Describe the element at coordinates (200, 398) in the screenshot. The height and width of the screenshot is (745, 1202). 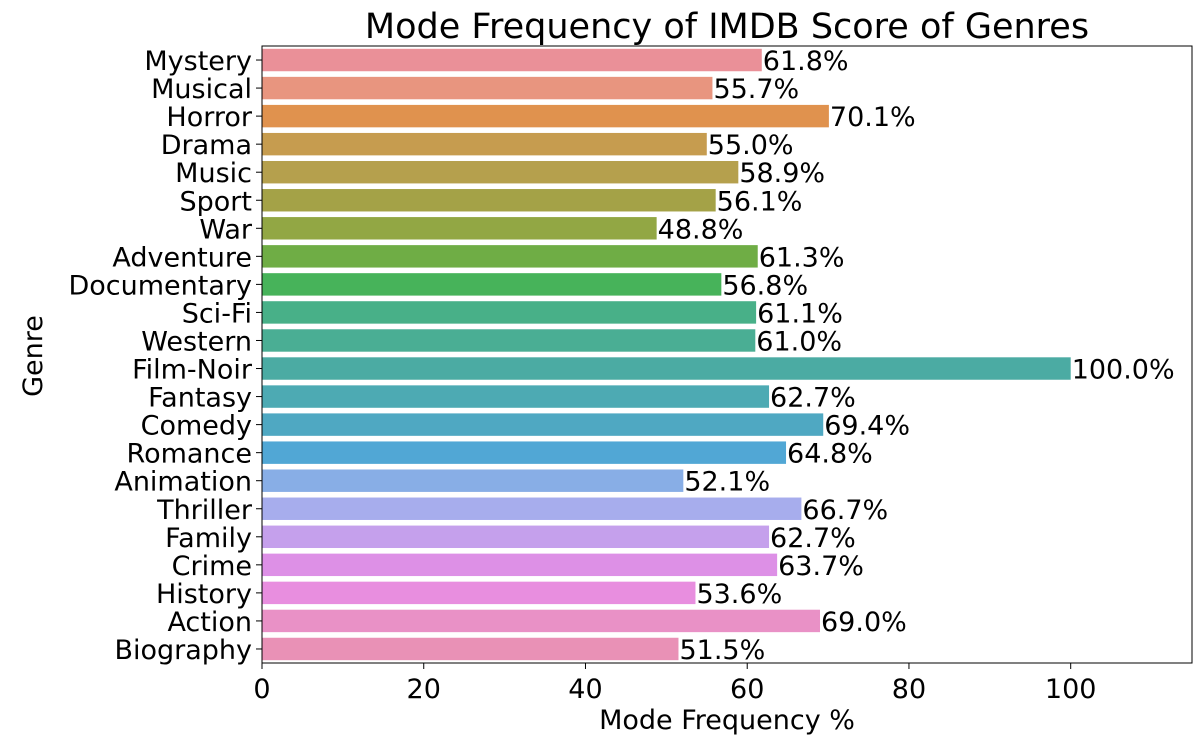
I see `y-tick-label-fantasy: Fantasy` at that location.